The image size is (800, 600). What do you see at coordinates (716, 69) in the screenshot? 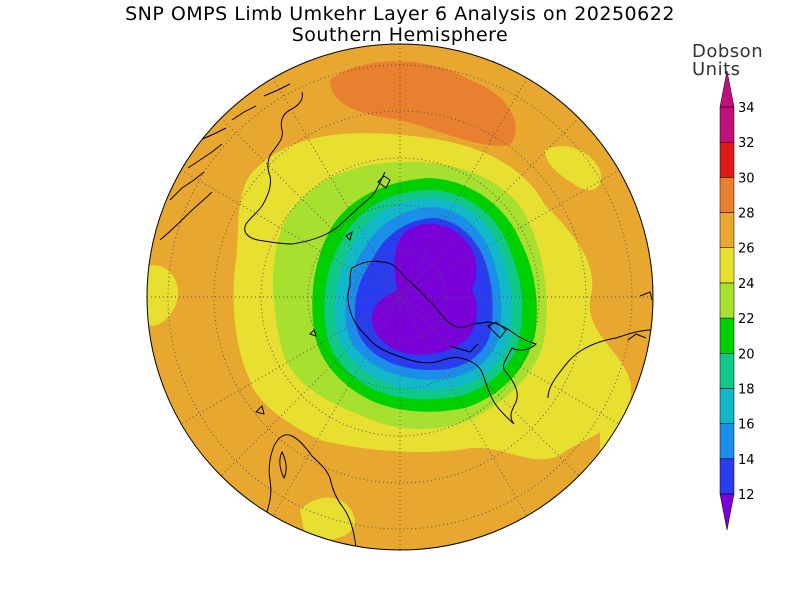
I see `colorbar-unit-line2: Units` at bounding box center [716, 69].